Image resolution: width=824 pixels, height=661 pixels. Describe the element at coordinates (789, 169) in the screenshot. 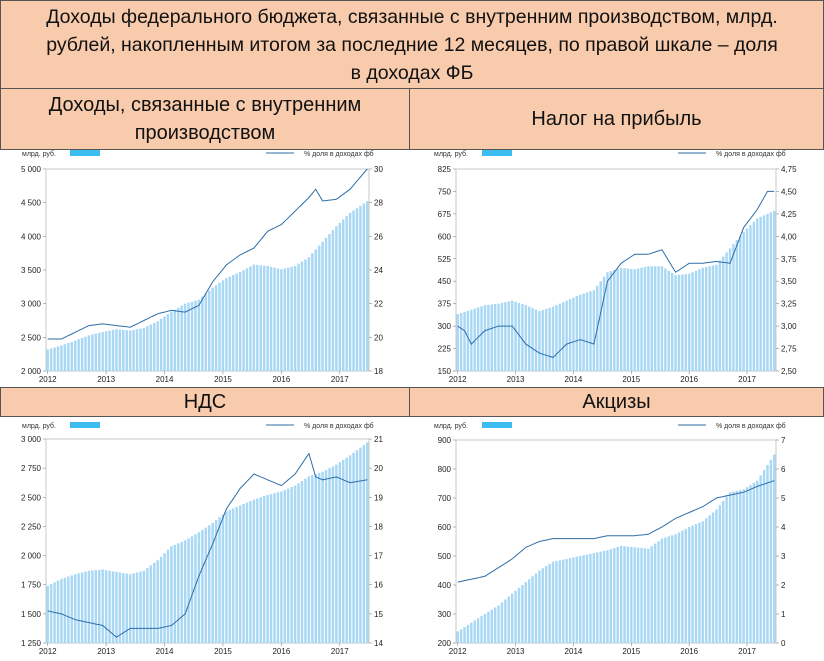

I see `y2-tick-label: 4,75` at that location.